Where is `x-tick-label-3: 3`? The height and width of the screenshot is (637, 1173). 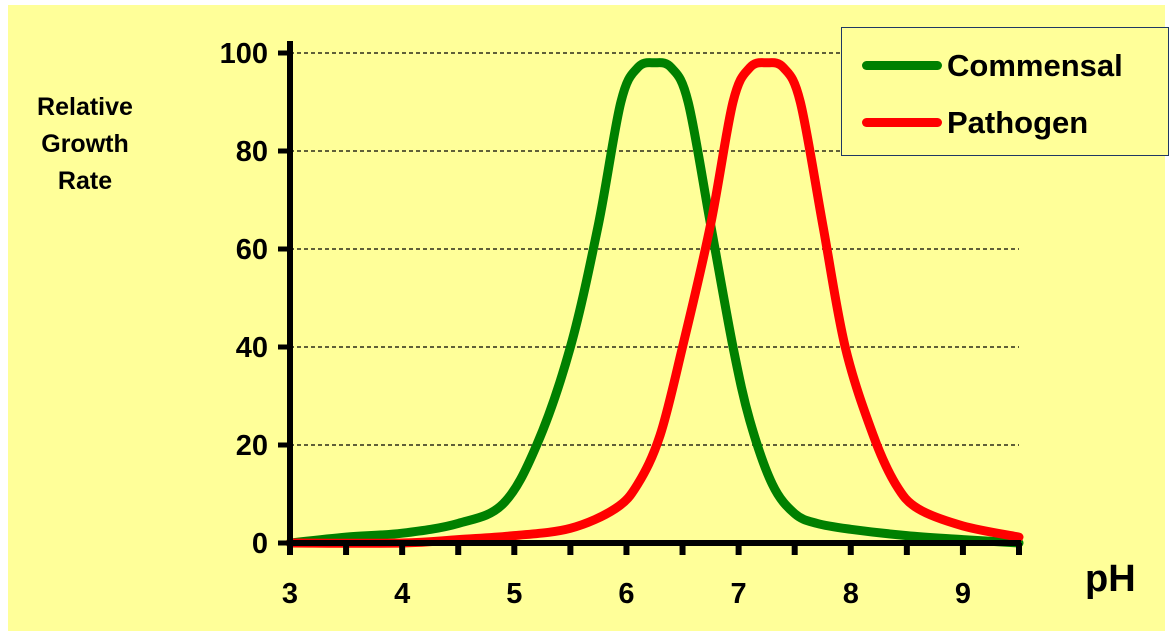 x-tick-label-3: 3 is located at coordinates (290, 594).